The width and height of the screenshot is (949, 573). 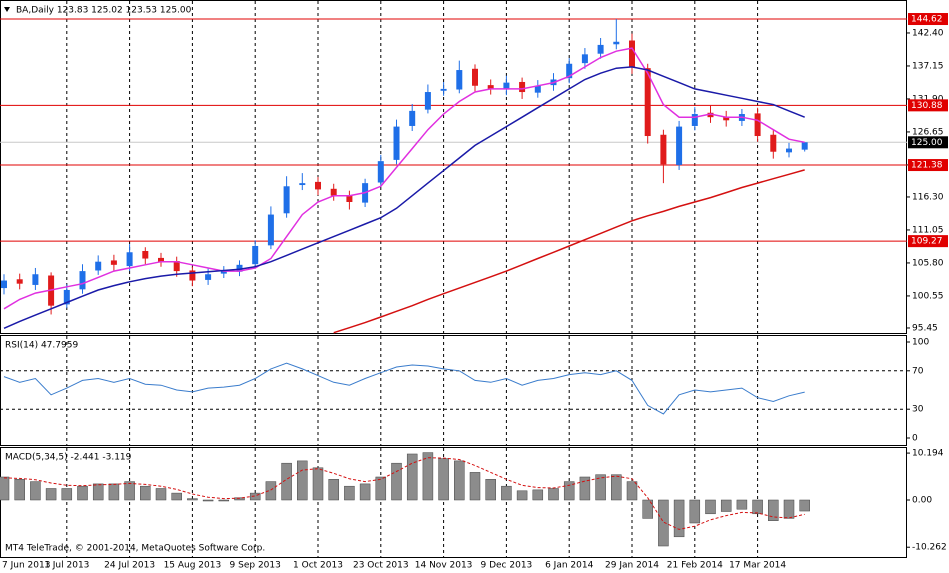 What do you see at coordinates (507, 566) in the screenshot?
I see `x-tick-label: 9 Dec 2013` at bounding box center [507, 566].